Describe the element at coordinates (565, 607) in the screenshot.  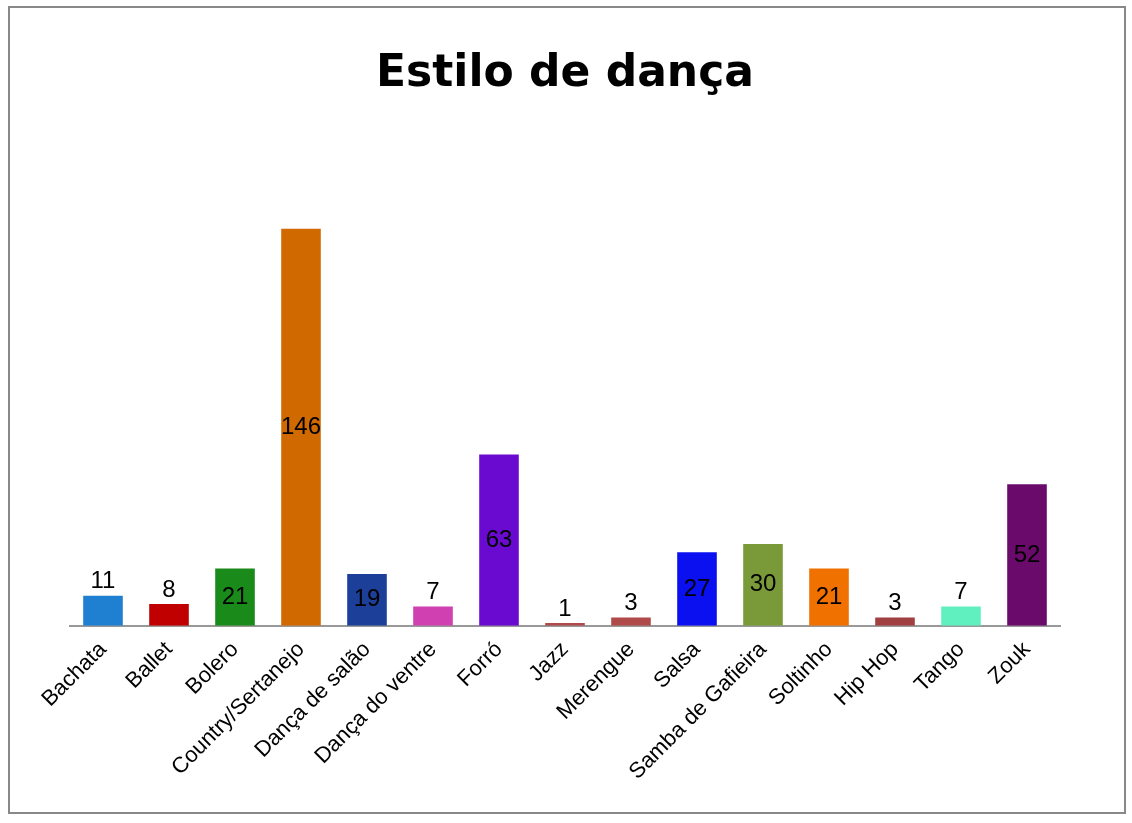
I see `data-label: 1` at that location.